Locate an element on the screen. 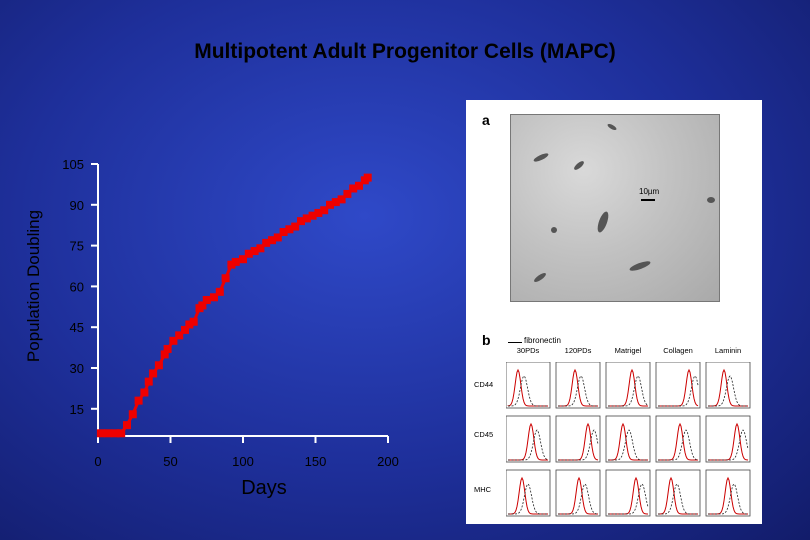 This screenshot has height=540, width=810. y-tick-label: 75 is located at coordinates (77, 246).